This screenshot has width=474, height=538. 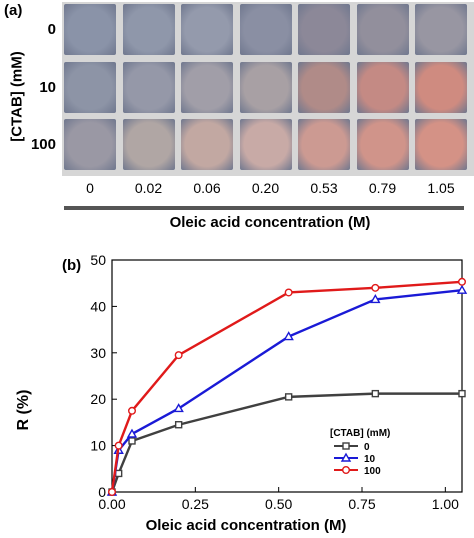 I want to click on ctab-axis-label: [CTAB] (mM), so click(x=17, y=96).